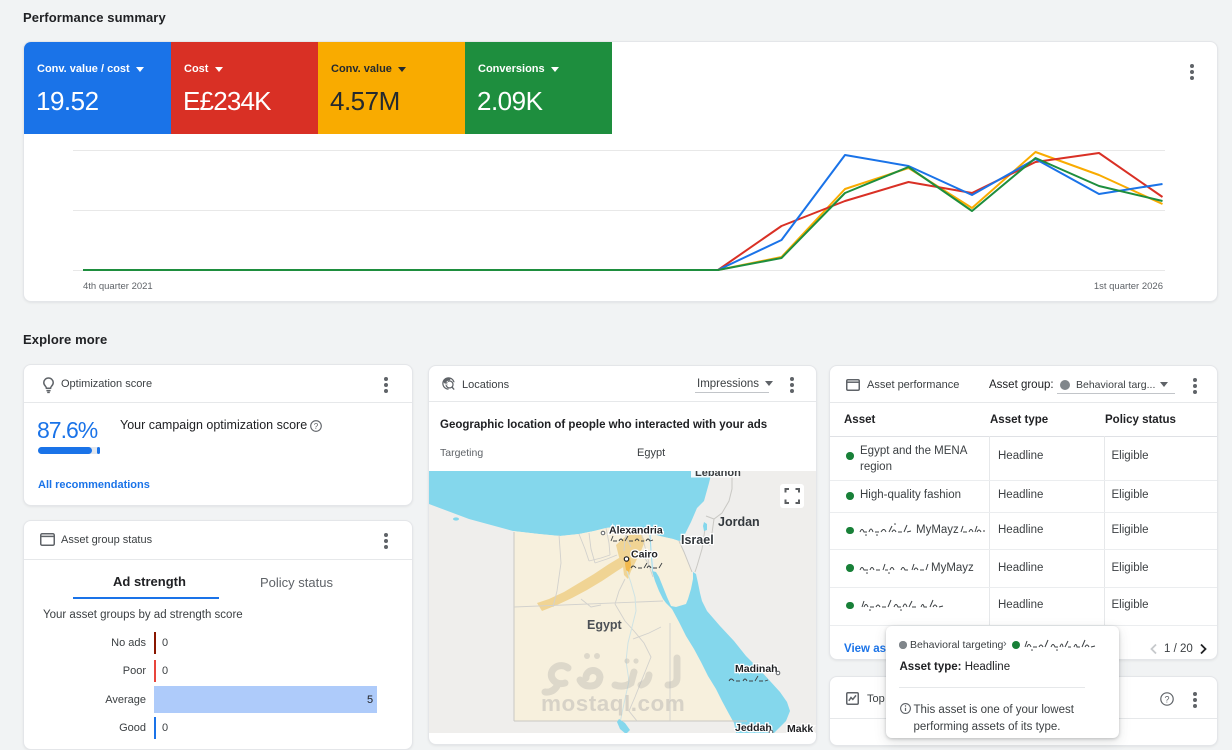 This screenshot has width=1232, height=750. What do you see at coordinates (756, 669) in the screenshot?
I see `svg-text: Madinah` at bounding box center [756, 669].